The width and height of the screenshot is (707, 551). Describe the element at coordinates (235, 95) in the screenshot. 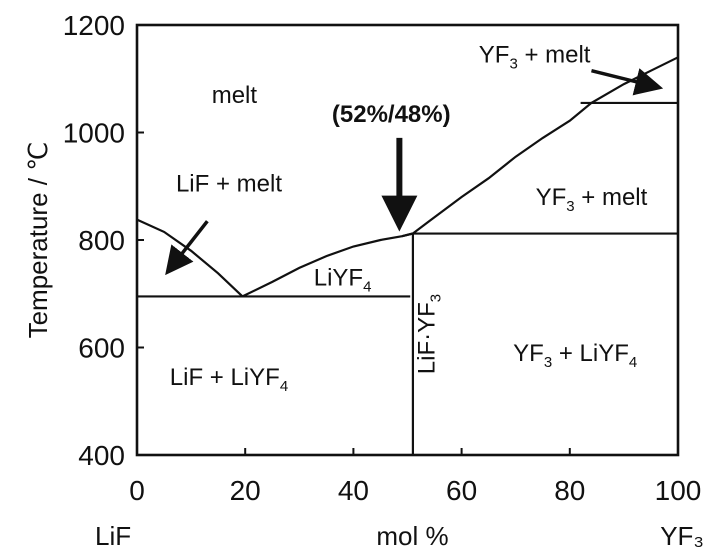

I see `region-label: melt` at that location.